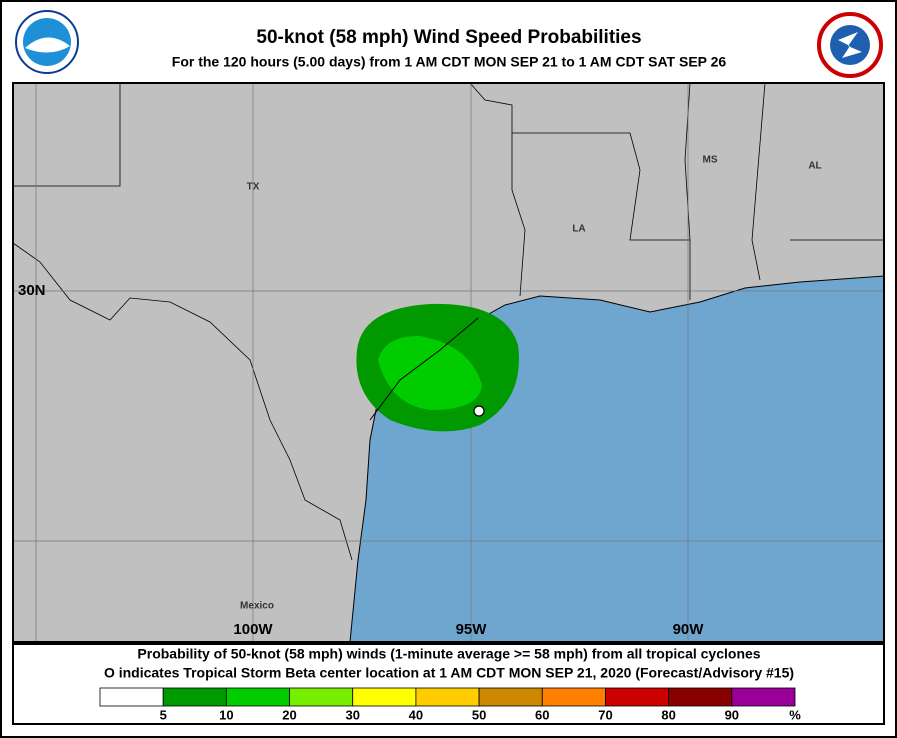 The width and height of the screenshot is (897, 738). I want to click on country-label: Mexico, so click(257, 606).